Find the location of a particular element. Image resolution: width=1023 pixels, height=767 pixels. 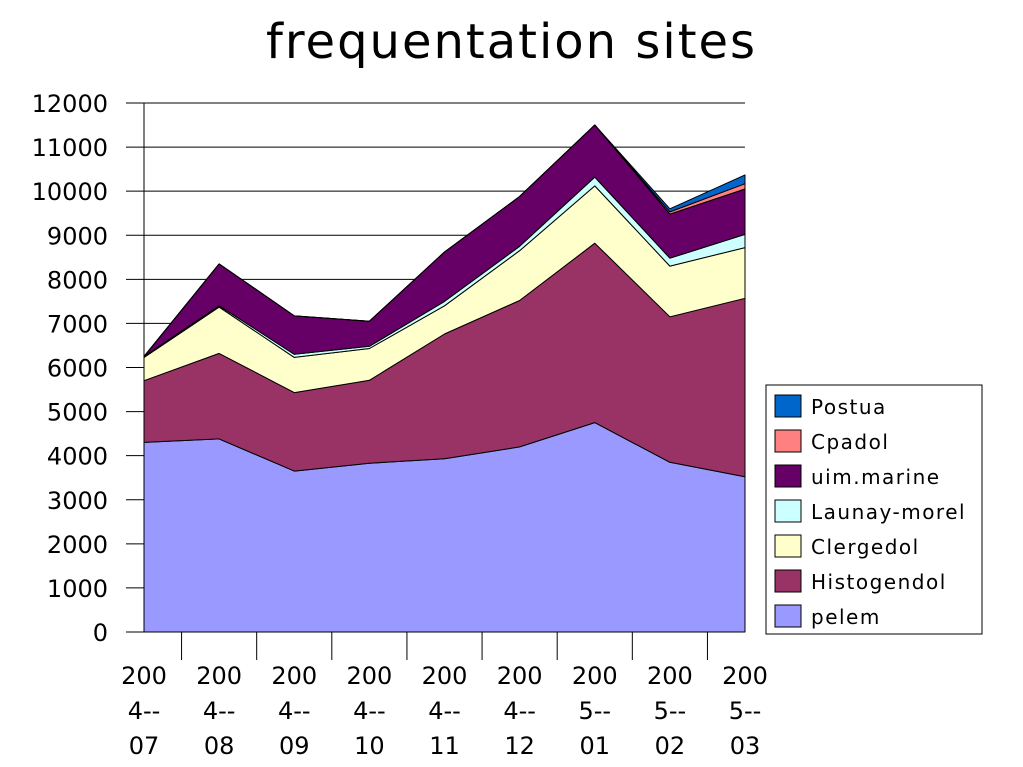

x-tick-label: 200 5--01 is located at coordinates (595, 711).